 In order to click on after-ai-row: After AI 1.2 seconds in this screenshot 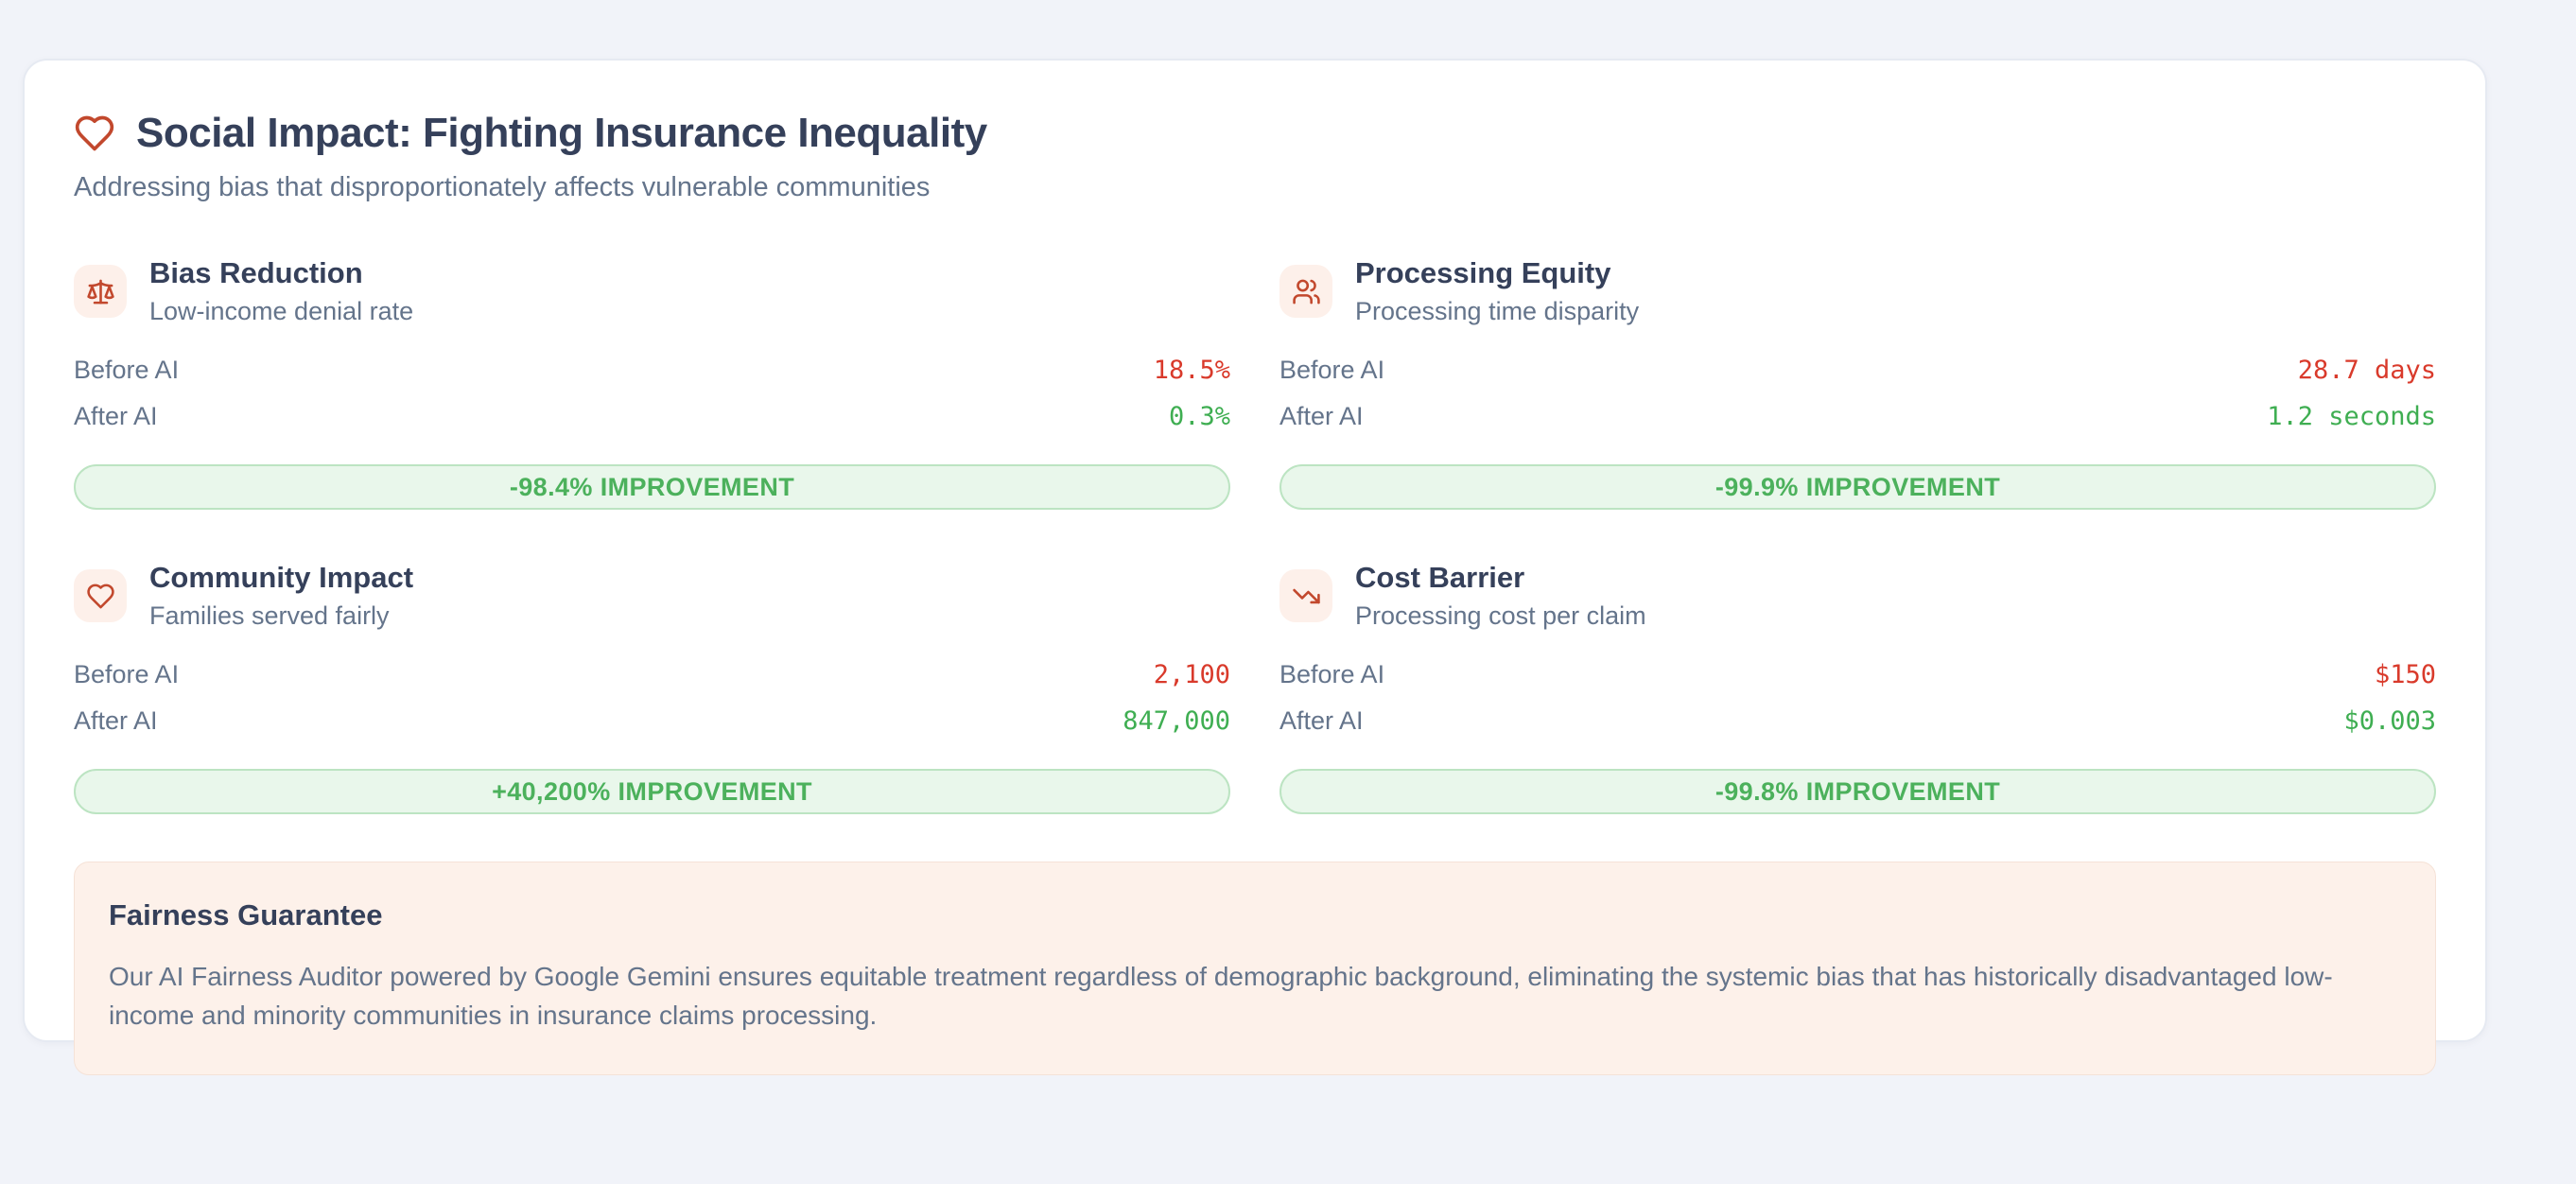, I will do `click(1857, 416)`.